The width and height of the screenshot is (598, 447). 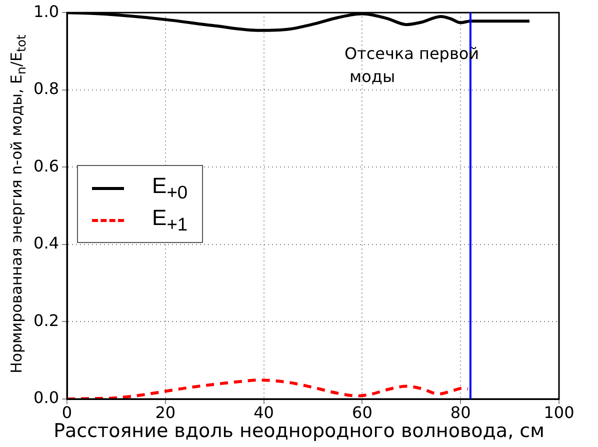 What do you see at coordinates (170, 188) in the screenshot?
I see `legend-label: E$_{+0}$` at bounding box center [170, 188].